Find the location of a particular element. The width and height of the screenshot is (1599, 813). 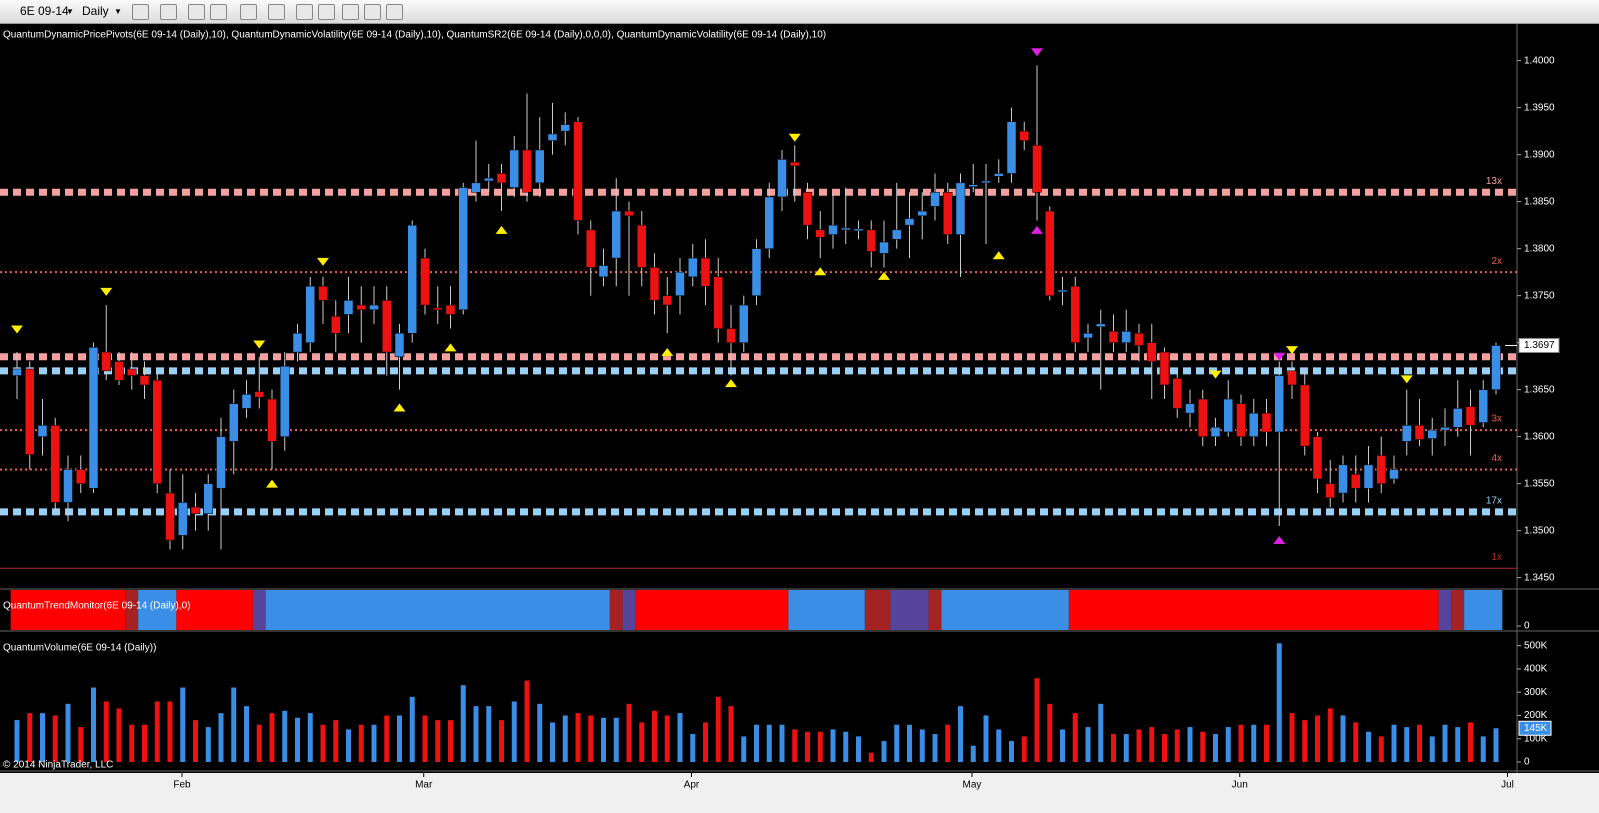

y-tick-label: 300K is located at coordinates (1536, 692).